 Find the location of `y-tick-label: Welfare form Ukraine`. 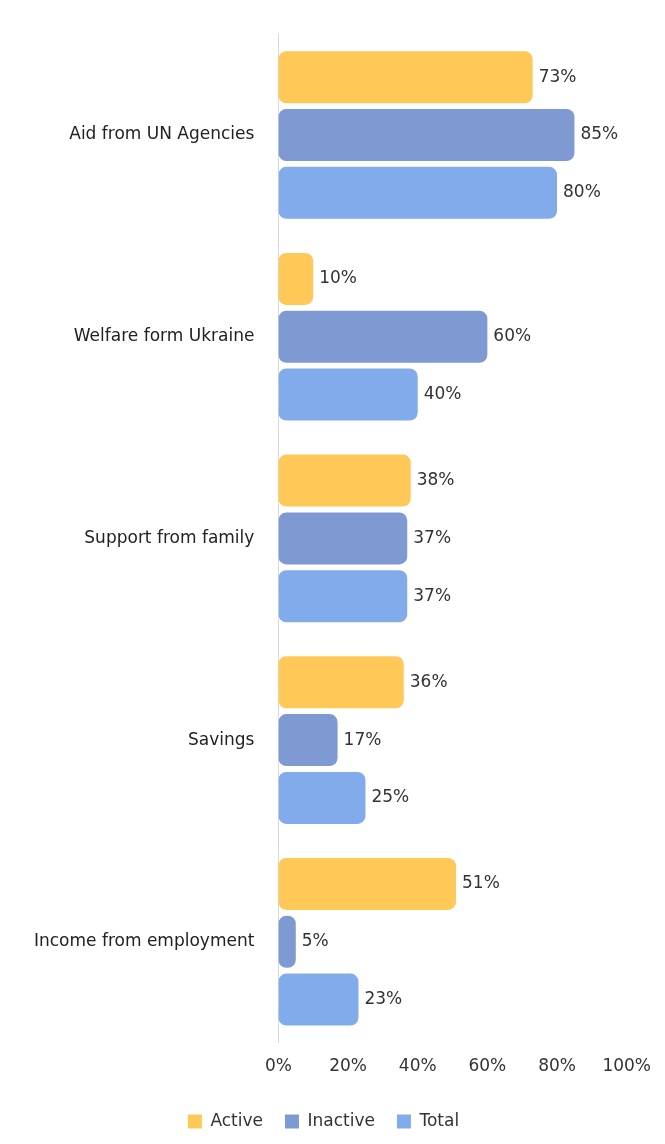

y-tick-label: Welfare form Ukraine is located at coordinates (164, 335).